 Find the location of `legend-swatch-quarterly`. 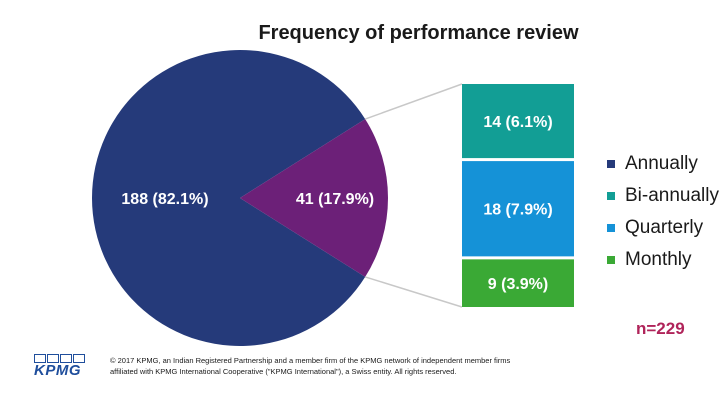

legend-swatch-quarterly is located at coordinates (611, 228).